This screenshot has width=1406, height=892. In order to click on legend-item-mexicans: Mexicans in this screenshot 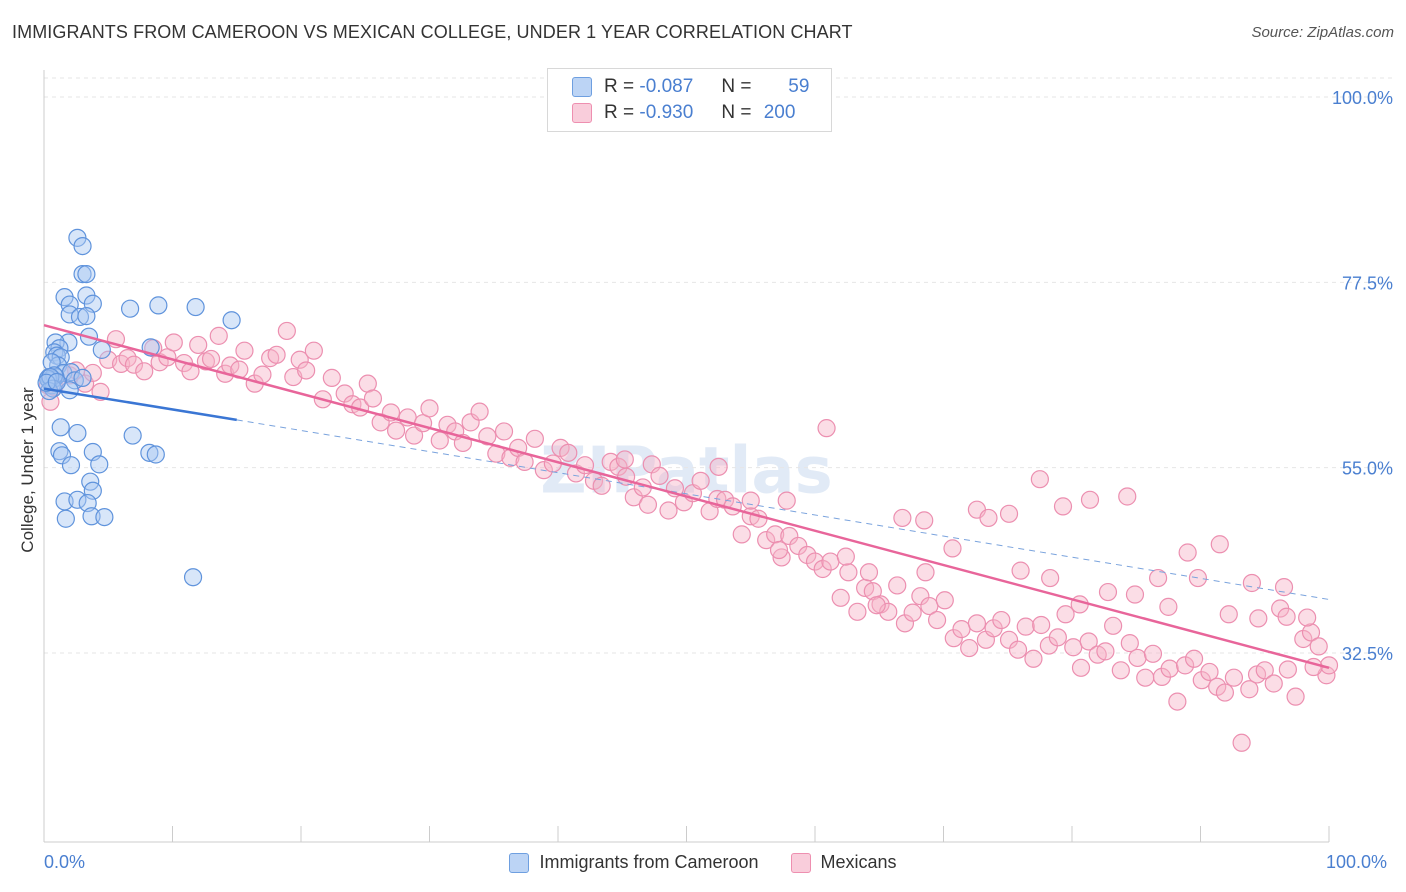, I will do `click(843, 862)`.